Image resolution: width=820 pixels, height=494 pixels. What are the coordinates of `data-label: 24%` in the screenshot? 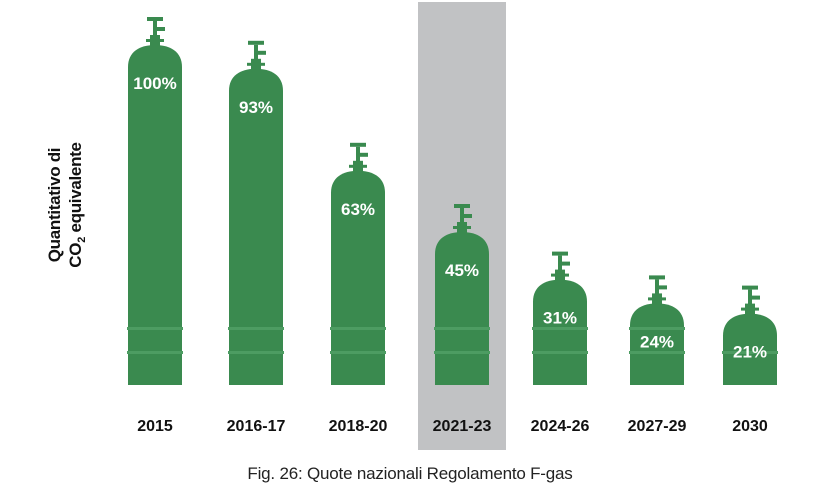 It's located at (657, 341).